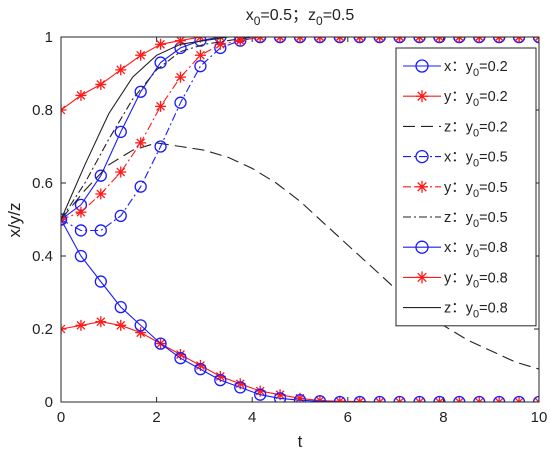 Image resolution: width=550 pixels, height=456 pixels. What do you see at coordinates (455, 160) in the screenshot?
I see `legend-item: x：y0=0.5` at bounding box center [455, 160].